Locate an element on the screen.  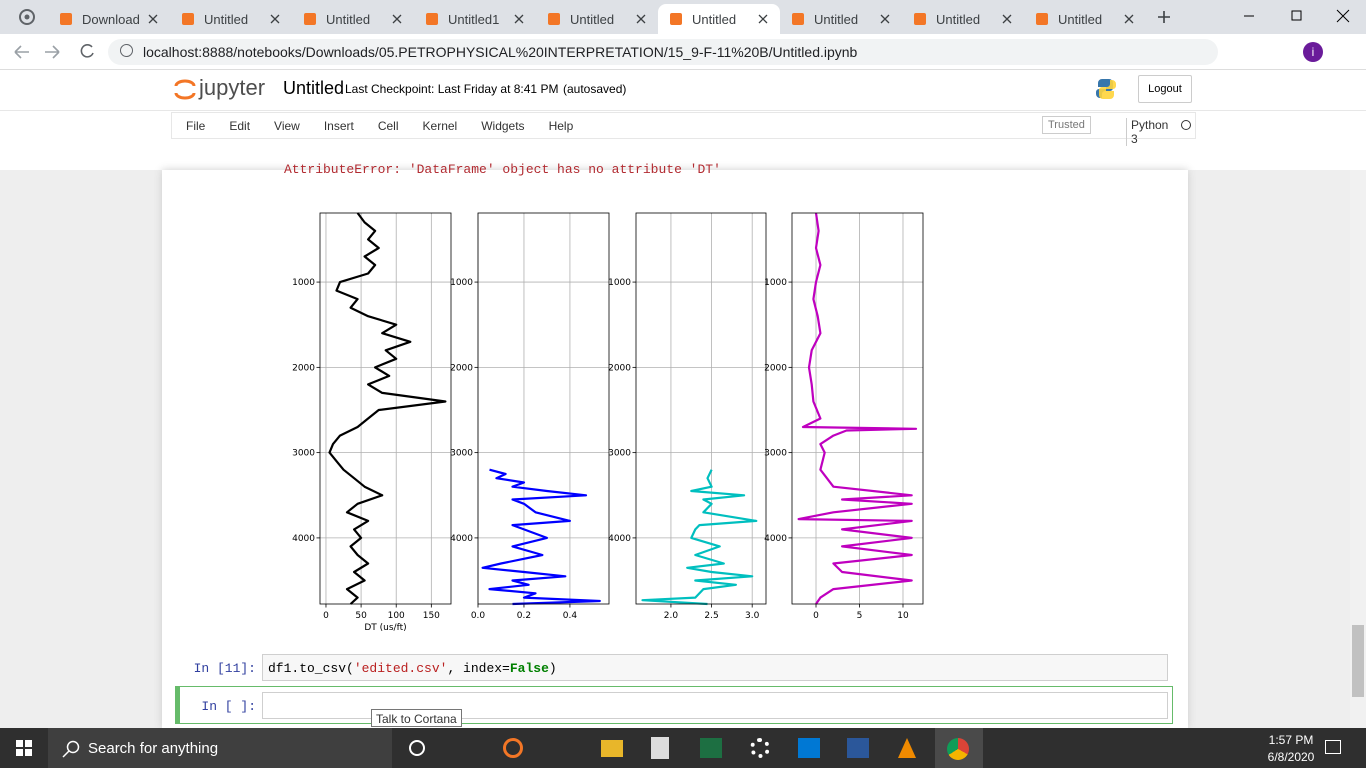
kernel-indicator is located at coordinates (1186, 125).